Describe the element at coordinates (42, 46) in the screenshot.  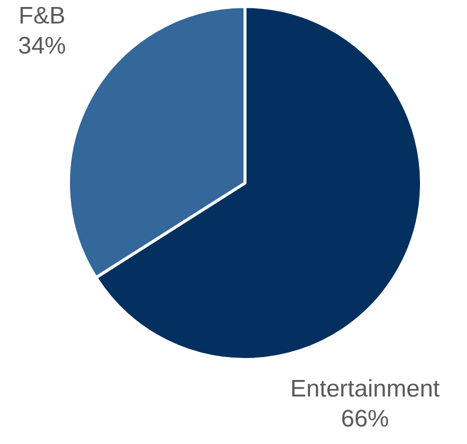
I see `data-label: 34%` at that location.